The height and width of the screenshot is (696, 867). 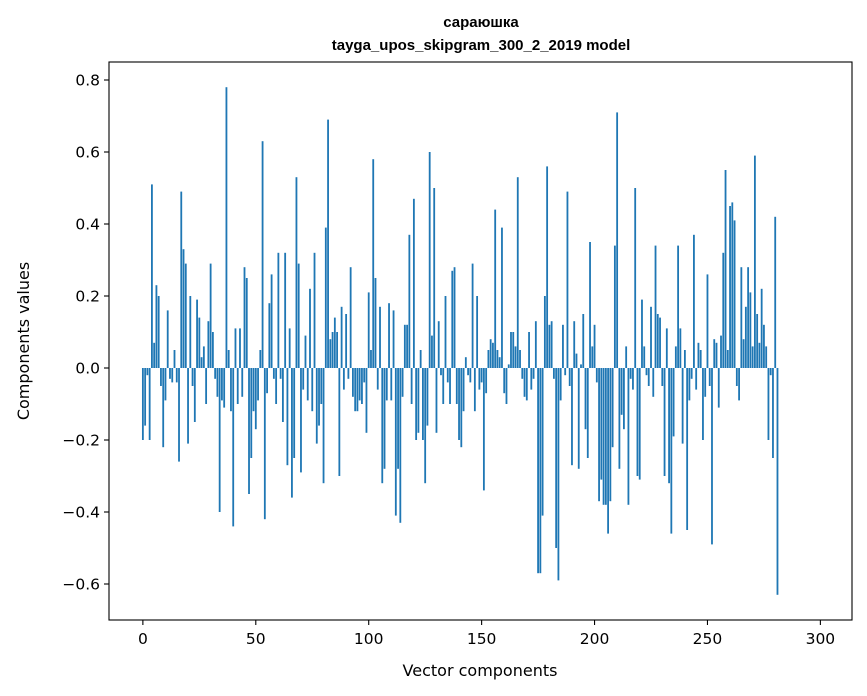 I want to click on y-tick-label: 0.6, so click(x=87, y=153).